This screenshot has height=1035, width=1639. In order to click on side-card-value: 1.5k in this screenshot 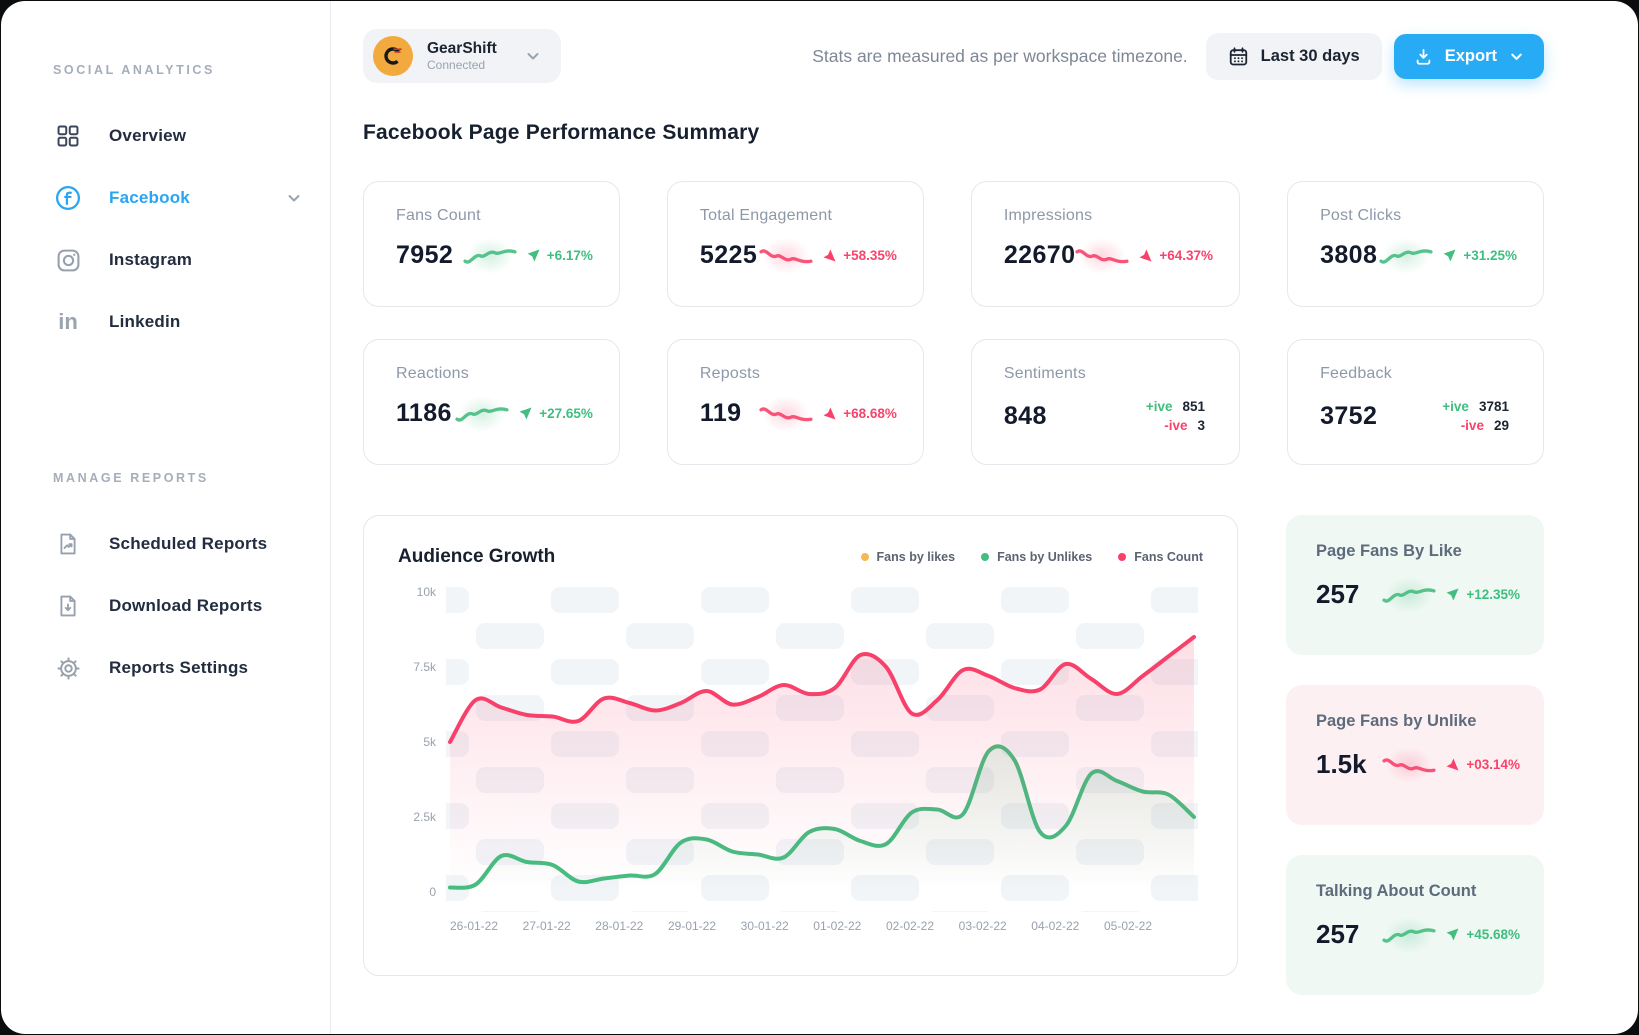, I will do `click(1341, 764)`.